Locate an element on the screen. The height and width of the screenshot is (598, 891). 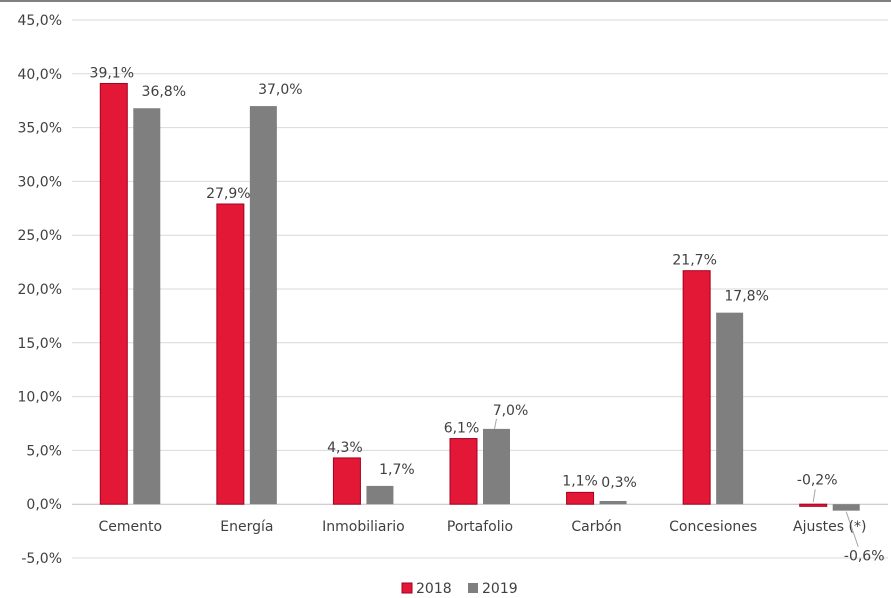
bar-2018-inmobiliario is located at coordinates (346, 481).